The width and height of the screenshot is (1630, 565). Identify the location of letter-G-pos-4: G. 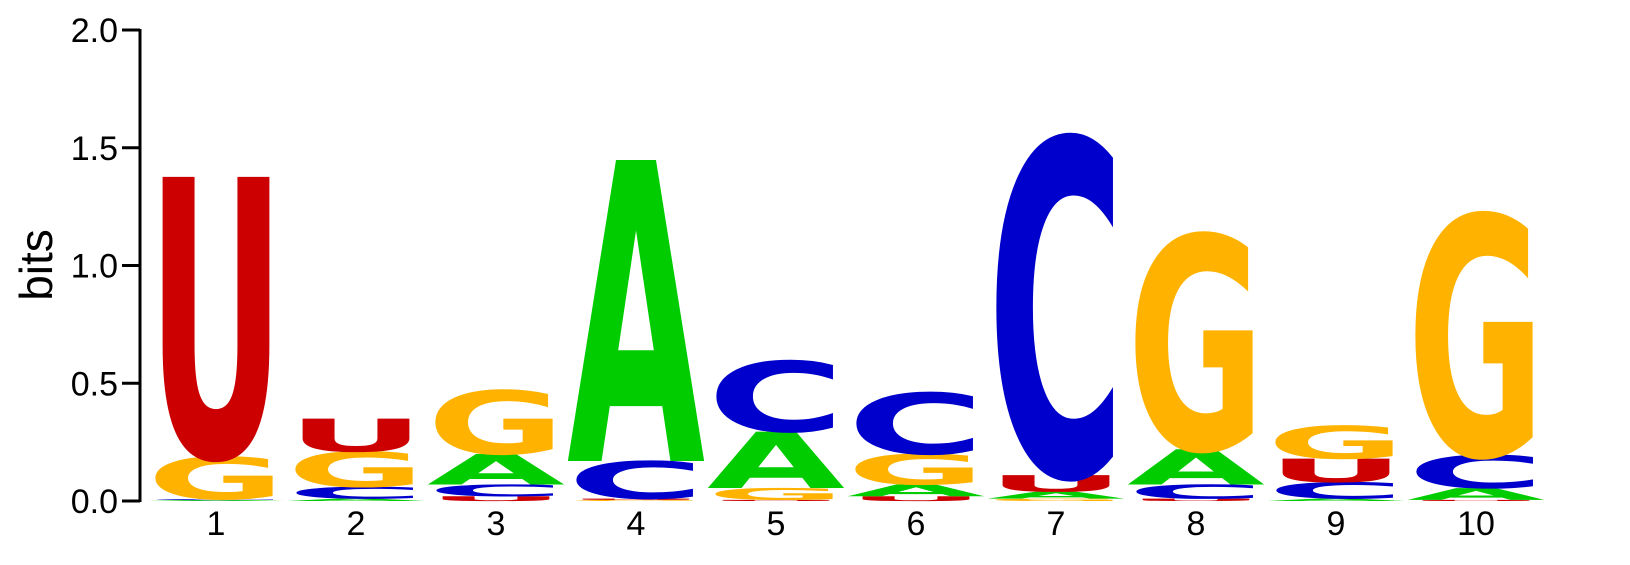
(636, 501).